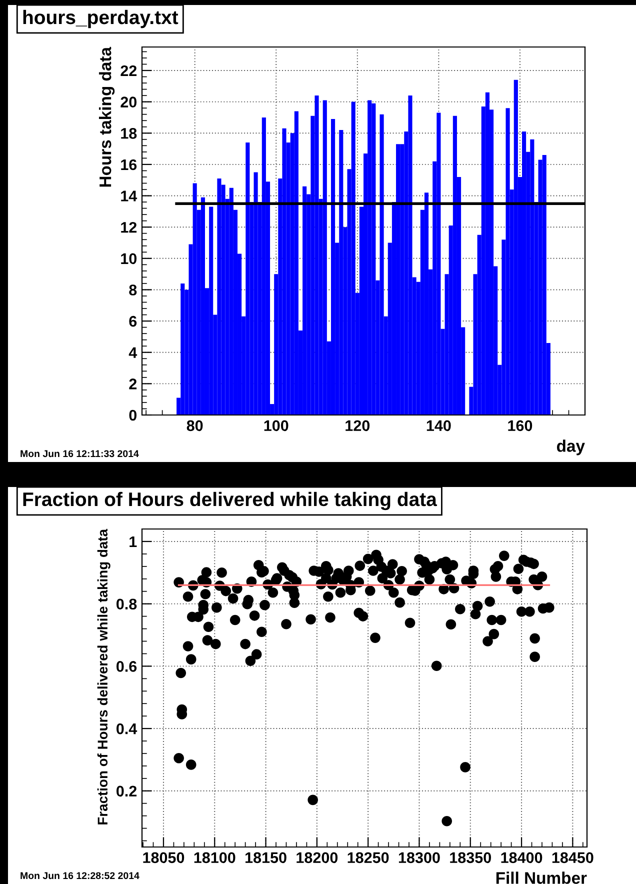 The width and height of the screenshot is (636, 884). Describe the element at coordinates (80, 876) in the screenshot. I see `text: Mon Jun 16 12:28:52 2014` at that location.